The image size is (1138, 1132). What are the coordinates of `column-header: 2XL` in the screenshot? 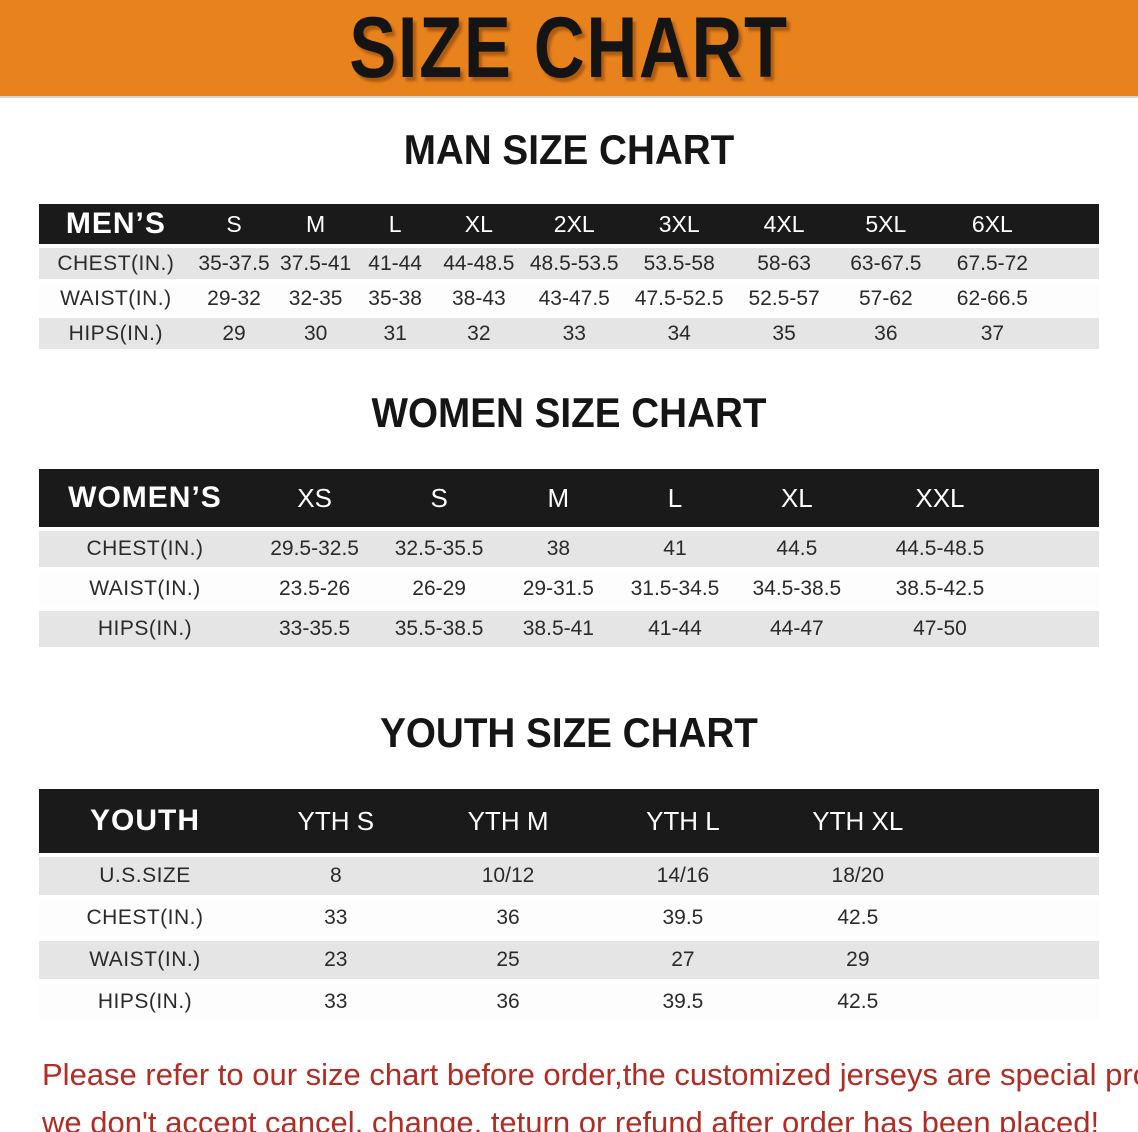 It's located at (574, 224).